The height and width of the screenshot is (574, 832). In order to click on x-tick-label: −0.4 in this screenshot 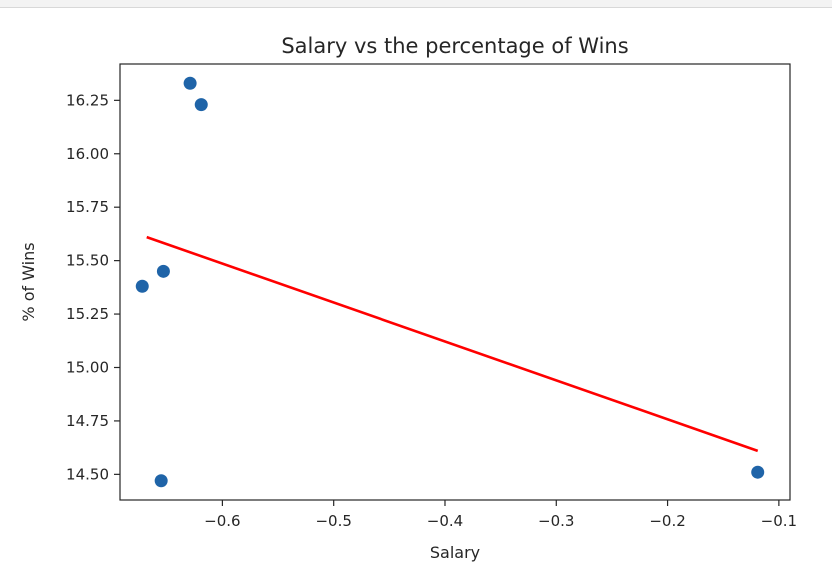, I will do `click(445, 521)`.